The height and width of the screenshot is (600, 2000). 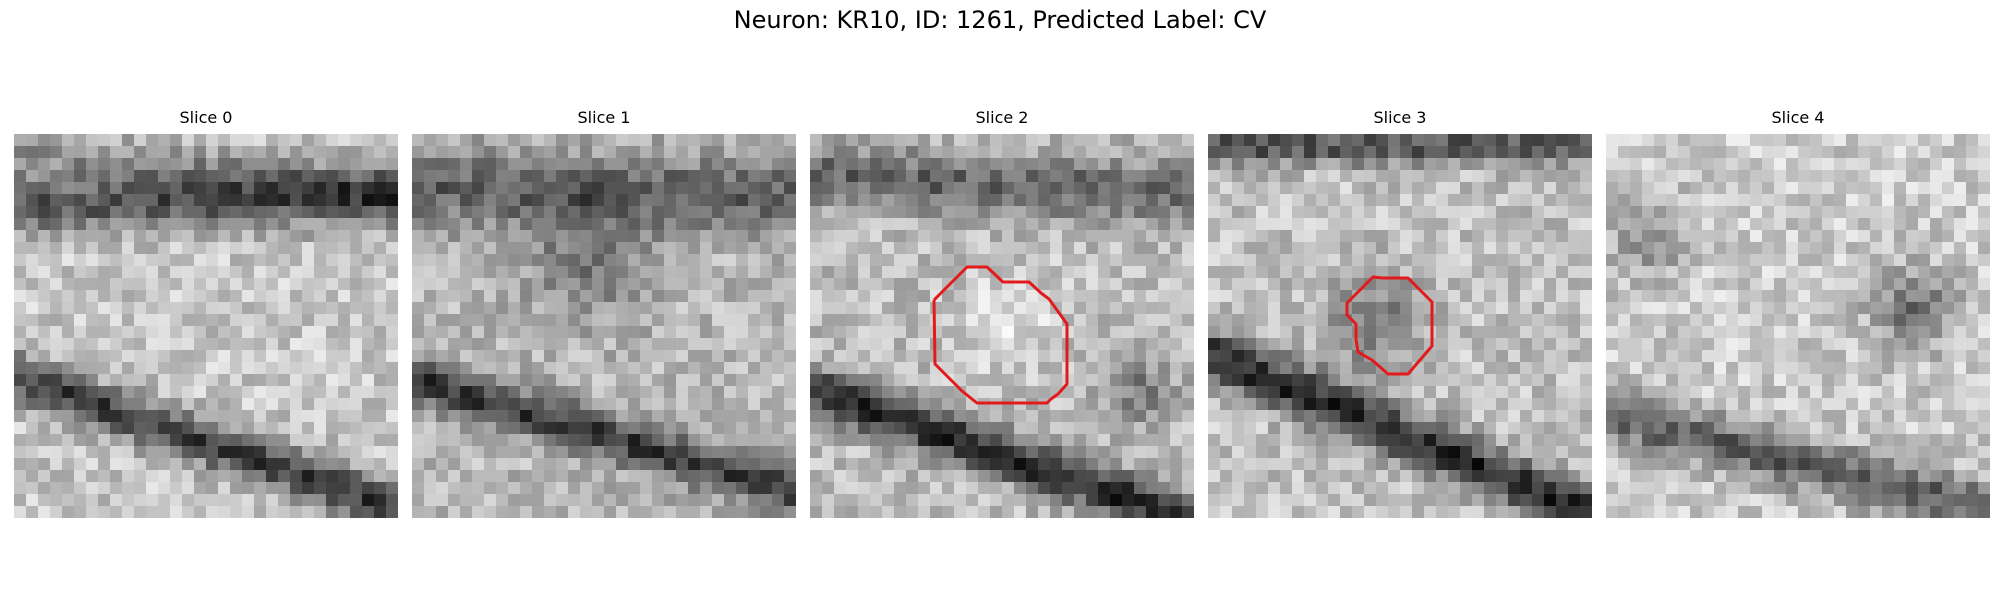 I want to click on slice-title: Slice 1, so click(x=604, y=117).